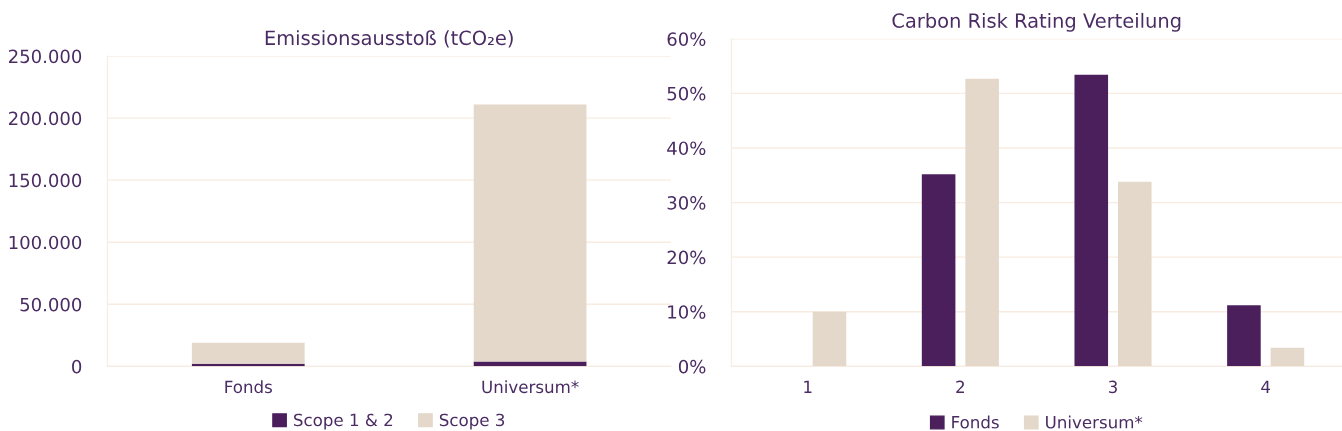 This screenshot has height=431, width=1342. Describe the element at coordinates (45, 118) in the screenshot. I see `y-tick-label: 200.000` at that location.